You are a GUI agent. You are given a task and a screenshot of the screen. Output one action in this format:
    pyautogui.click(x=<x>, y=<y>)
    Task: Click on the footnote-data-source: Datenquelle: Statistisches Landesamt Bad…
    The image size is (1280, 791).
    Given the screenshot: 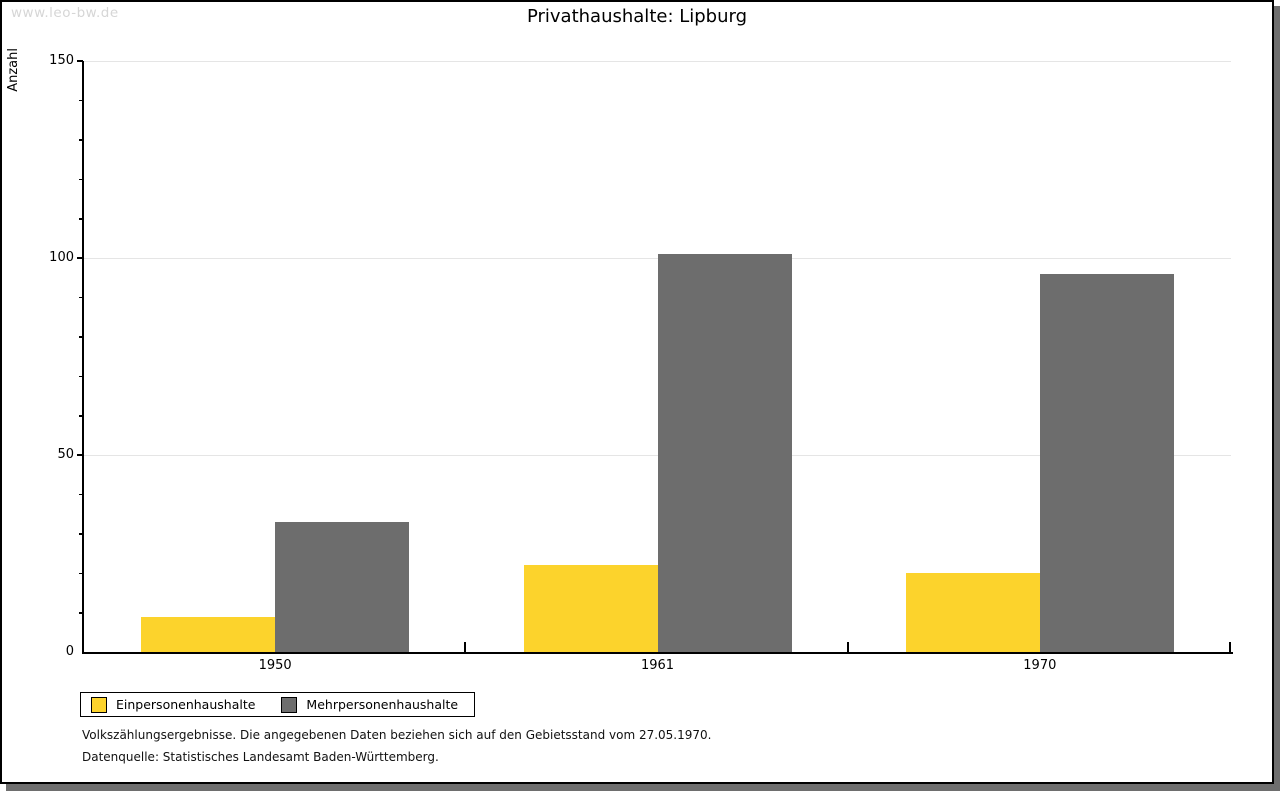 What is the action you would take?
    pyautogui.click(x=260, y=757)
    